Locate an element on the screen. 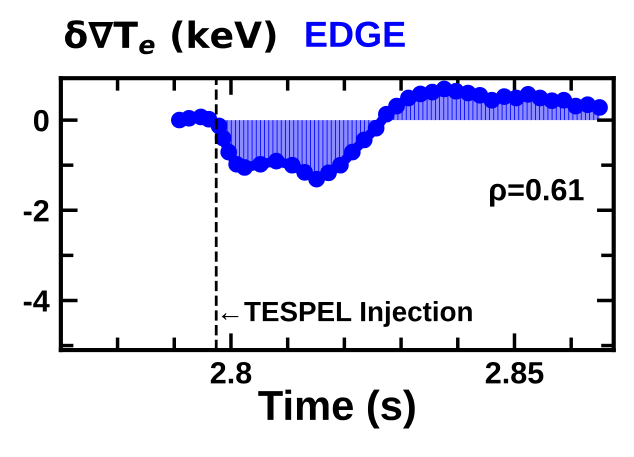  x-axis-title: Time (s) is located at coordinates (336, 409).